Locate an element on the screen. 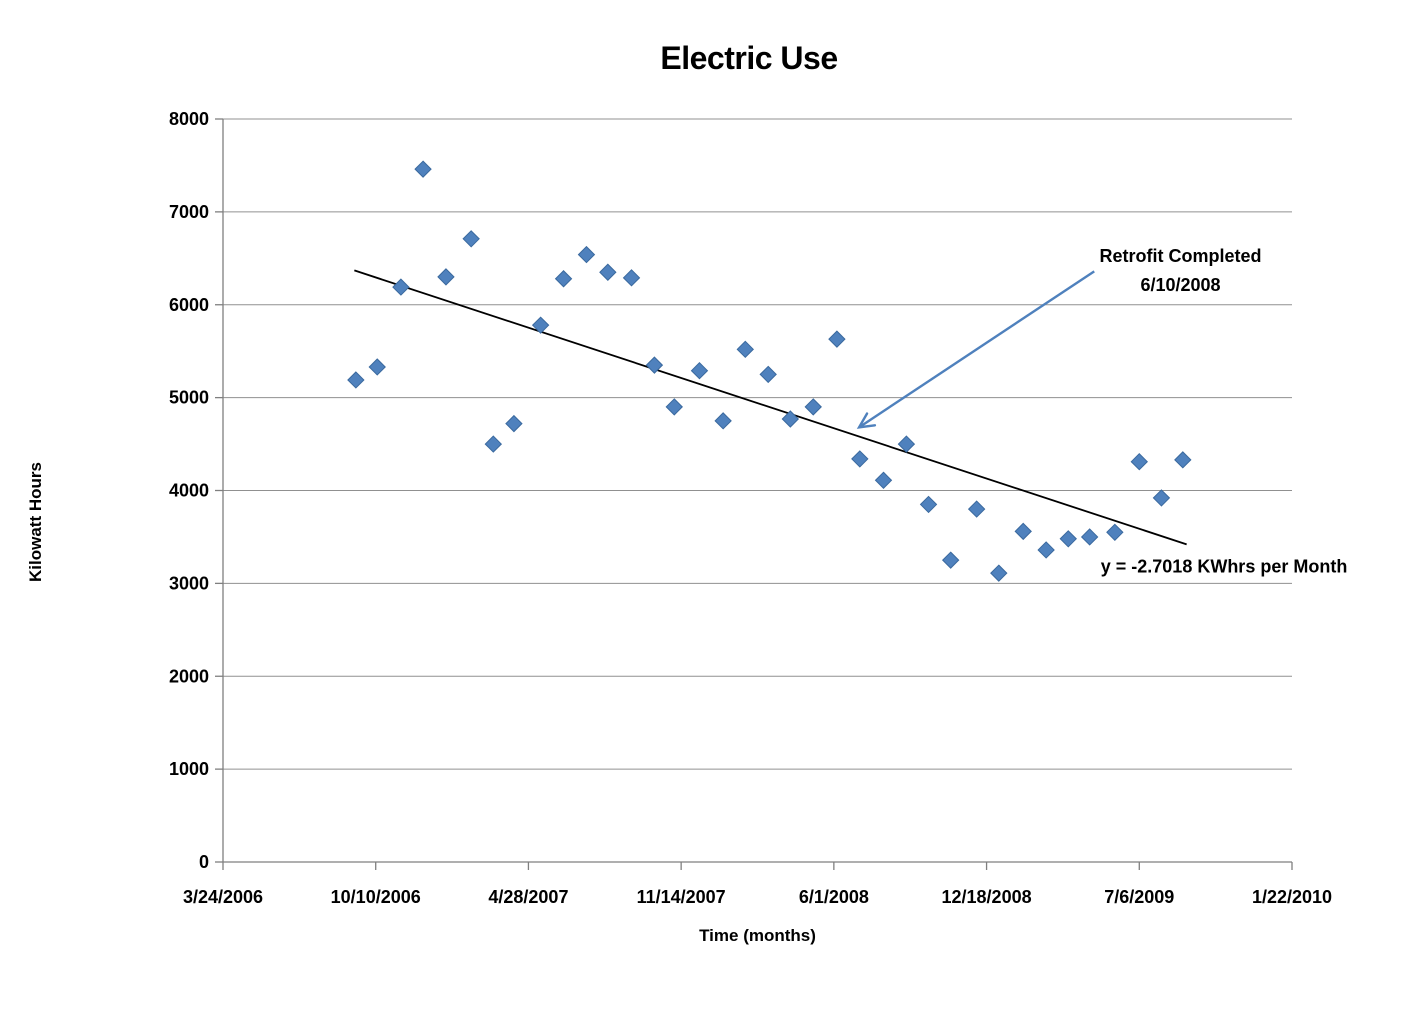  annotation-arrow-line is located at coordinates (976, 349).